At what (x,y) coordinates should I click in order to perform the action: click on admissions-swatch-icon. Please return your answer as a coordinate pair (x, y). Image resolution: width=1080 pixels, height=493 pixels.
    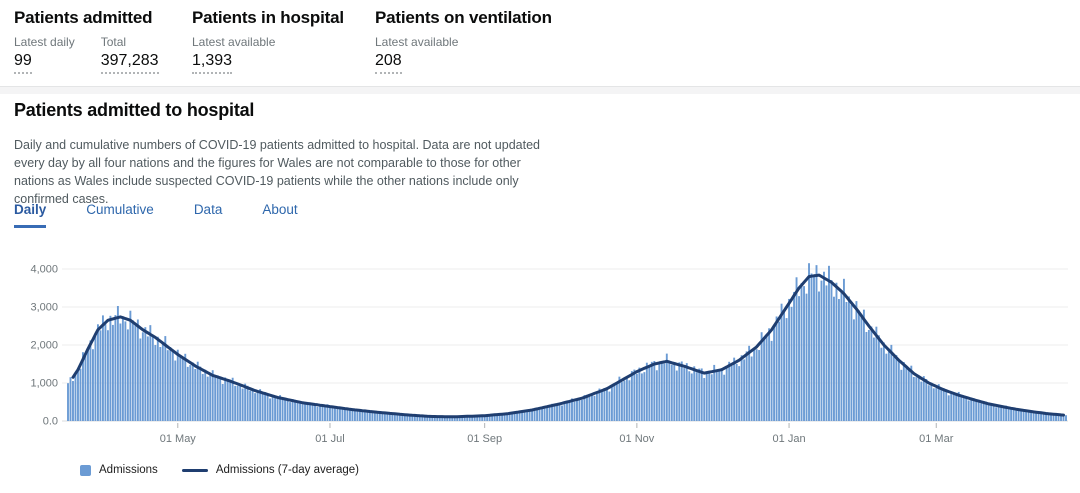
    Looking at the image, I should click on (85, 470).